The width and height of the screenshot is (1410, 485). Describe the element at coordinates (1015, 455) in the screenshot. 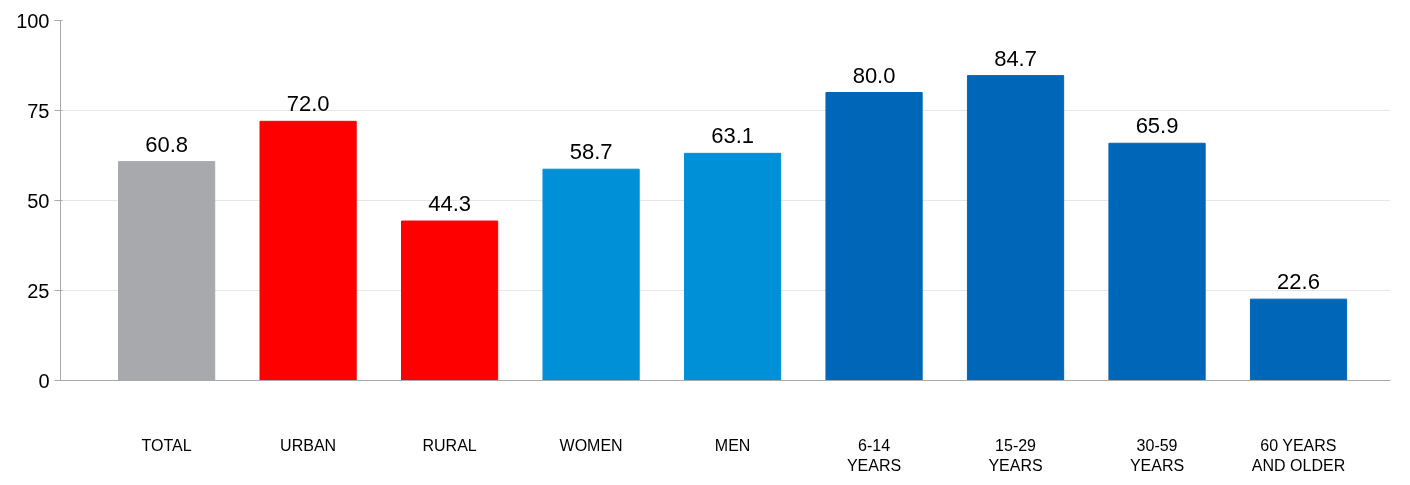

I see `x-tick-label: 15-29 YEARS` at that location.